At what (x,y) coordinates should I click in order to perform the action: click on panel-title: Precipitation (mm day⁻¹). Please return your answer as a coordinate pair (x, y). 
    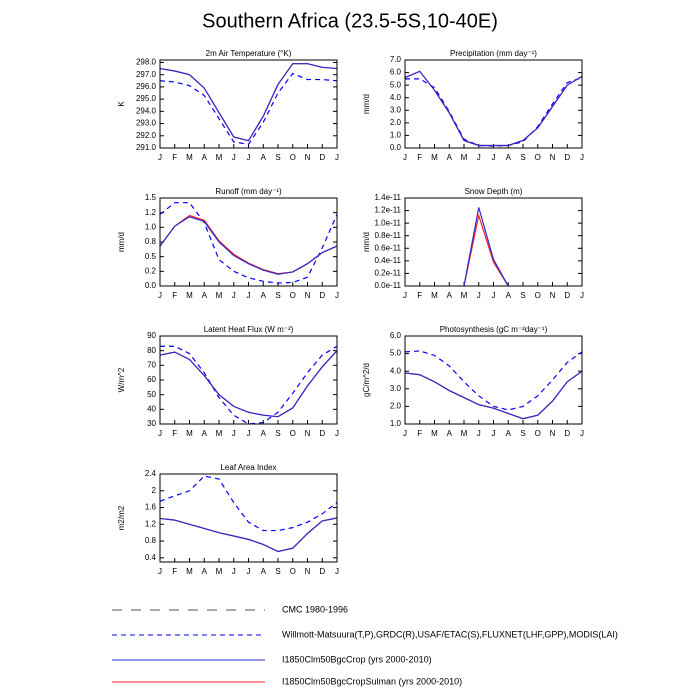
    Looking at the image, I should click on (493, 53).